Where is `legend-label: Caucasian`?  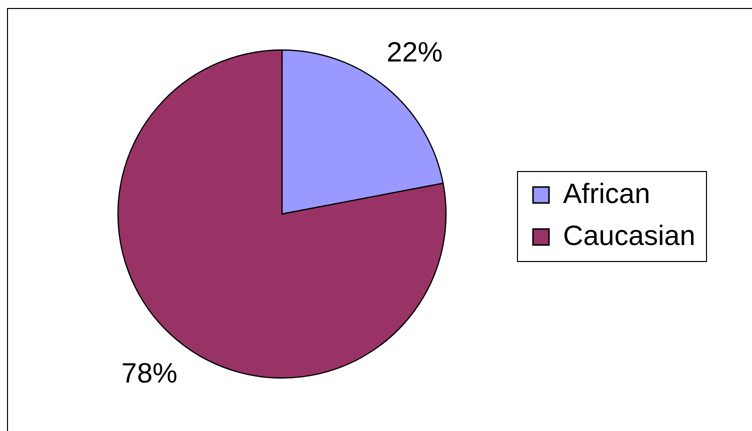 legend-label: Caucasian is located at coordinates (629, 235).